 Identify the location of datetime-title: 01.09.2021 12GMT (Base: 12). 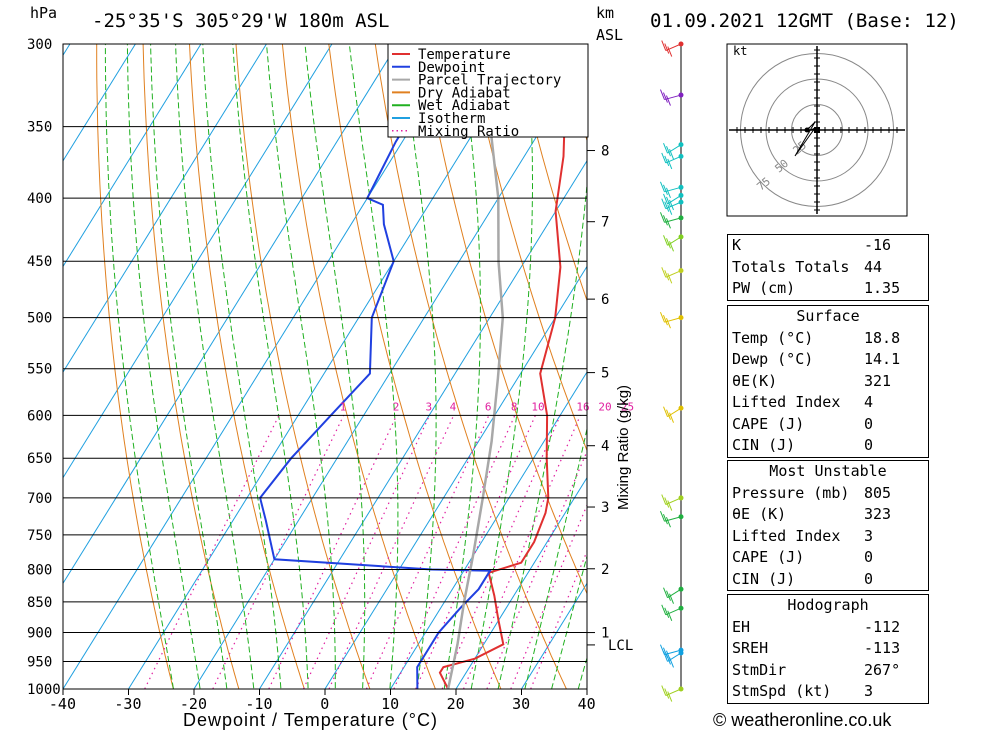
(804, 21).